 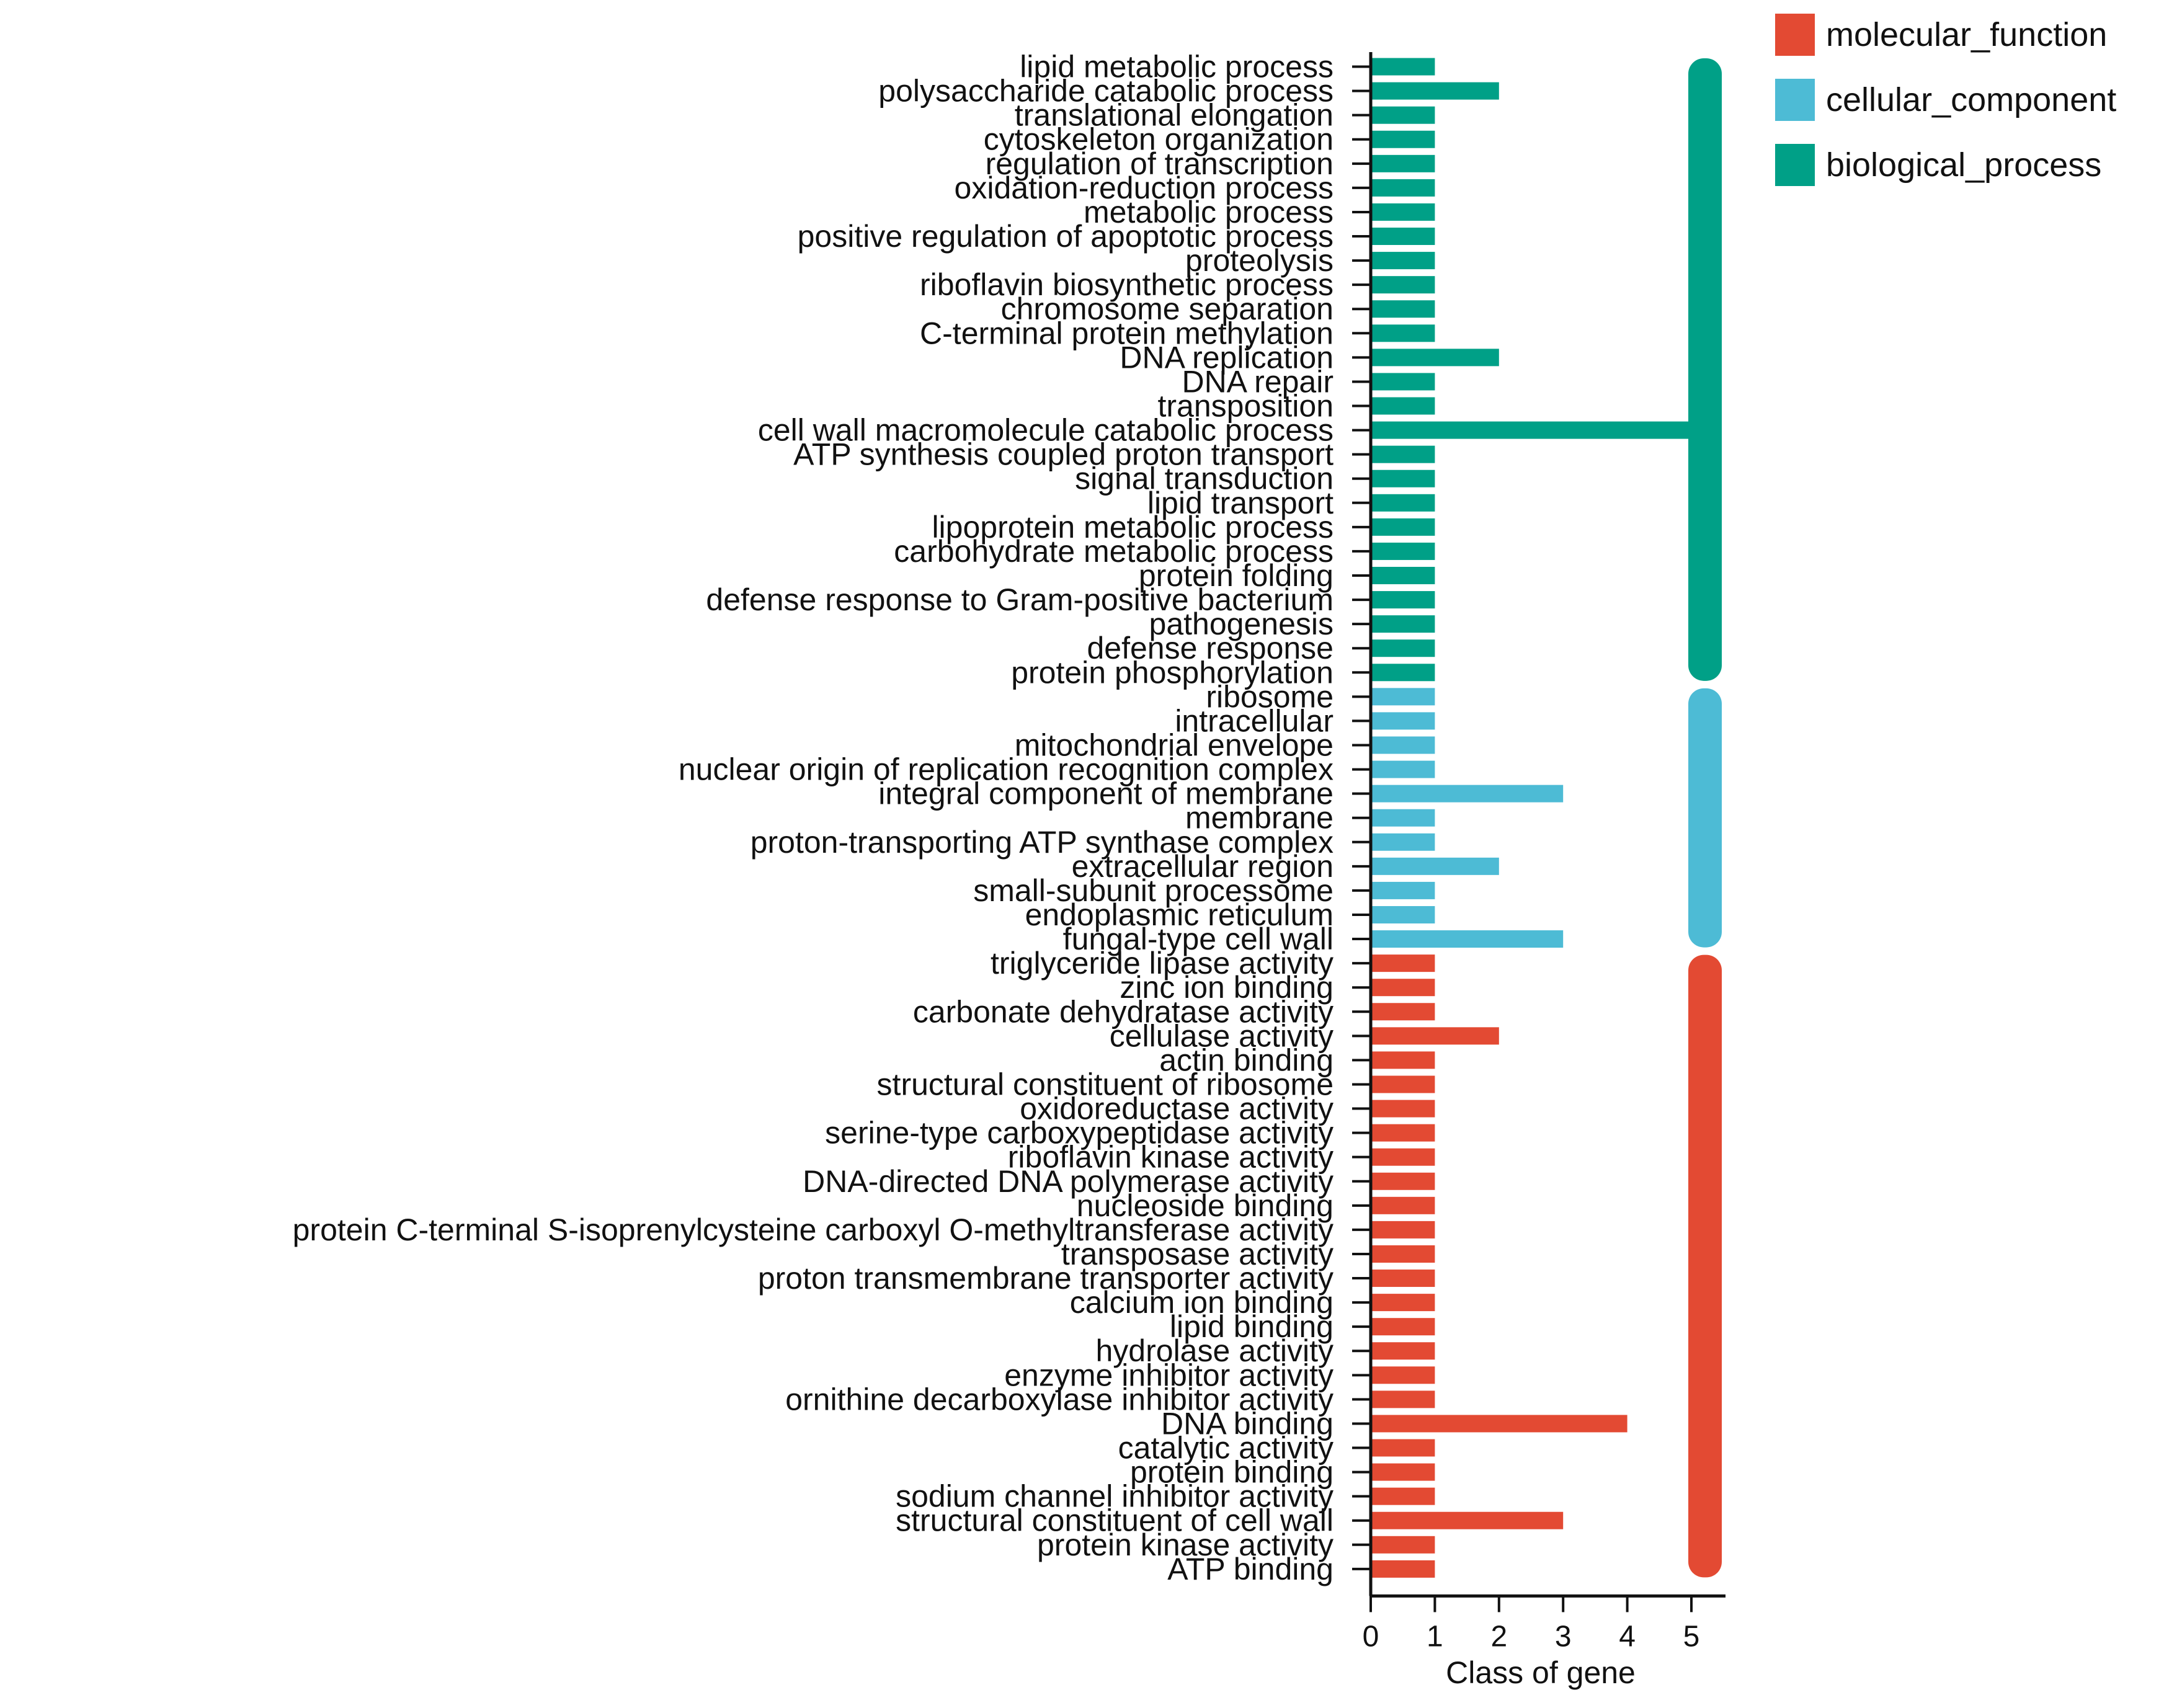 What do you see at coordinates (1403, 115) in the screenshot?
I see `bar-translational-elongation` at bounding box center [1403, 115].